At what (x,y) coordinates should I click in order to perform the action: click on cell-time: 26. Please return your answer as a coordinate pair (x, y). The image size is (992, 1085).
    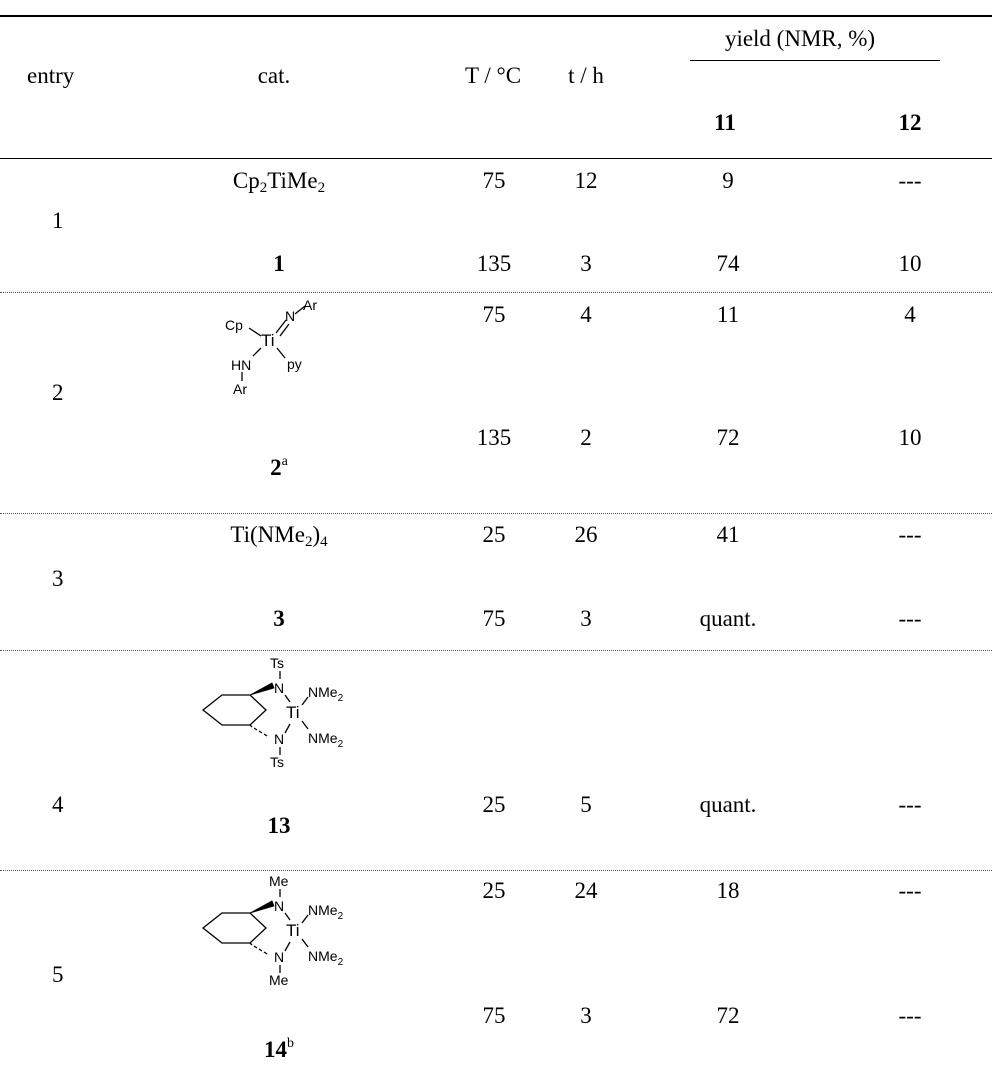
    Looking at the image, I should click on (586, 534).